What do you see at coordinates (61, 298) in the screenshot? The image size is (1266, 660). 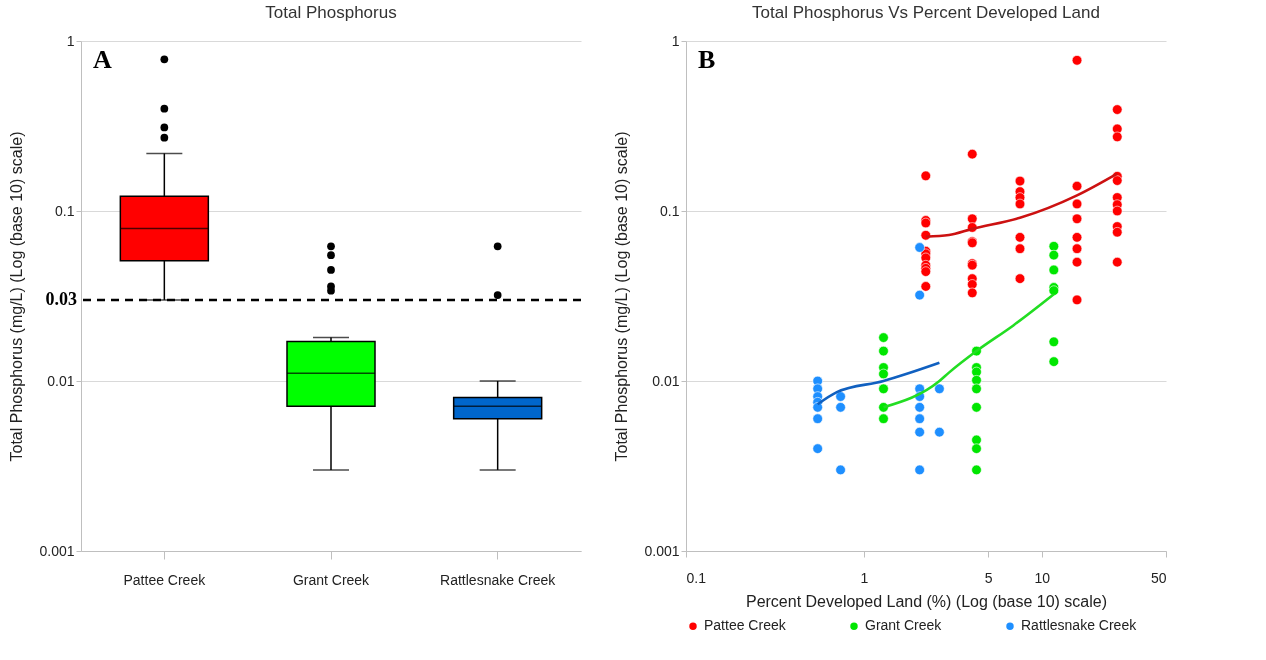 I see `ref-line-label: 0.03` at bounding box center [61, 298].